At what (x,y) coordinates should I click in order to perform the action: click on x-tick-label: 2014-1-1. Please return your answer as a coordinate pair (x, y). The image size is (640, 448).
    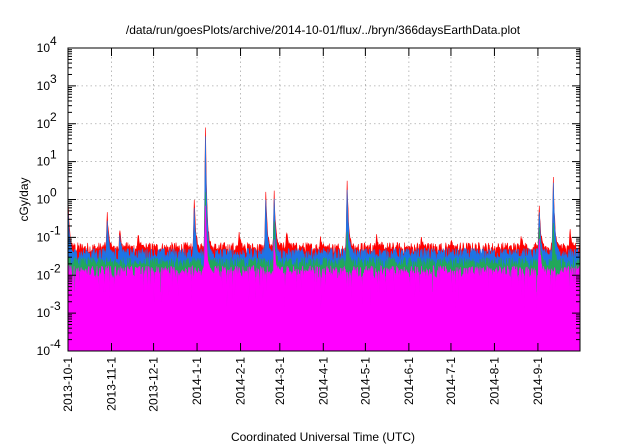
    Looking at the image, I should click on (197, 381).